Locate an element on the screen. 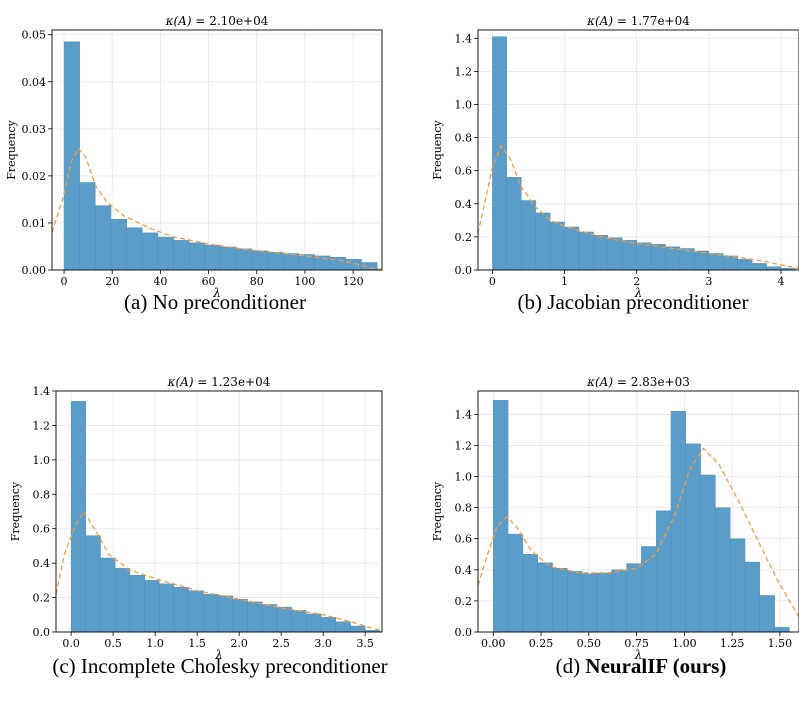  x-tick-label: 0.0 is located at coordinates (71, 643).